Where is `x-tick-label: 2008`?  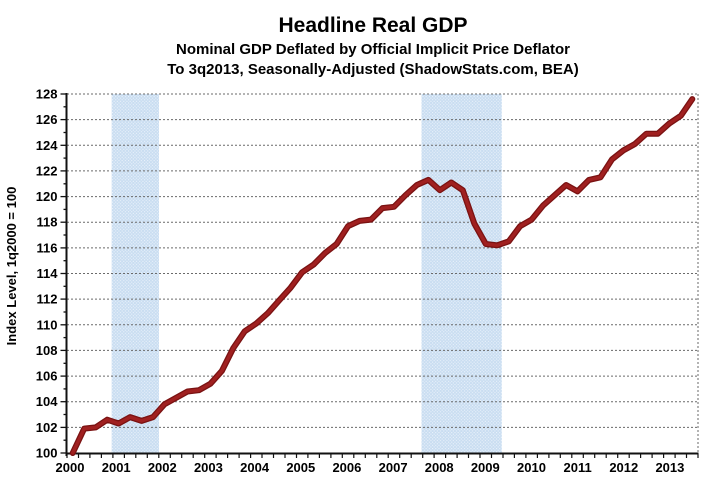 x-tick-label: 2008 is located at coordinates (439, 467).